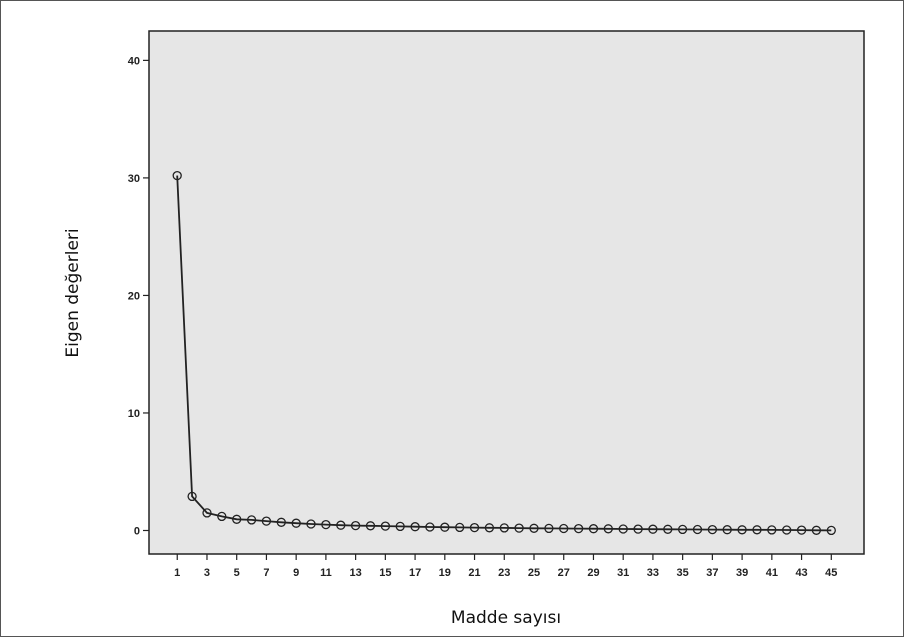 This screenshot has height=637, width=904. Describe the element at coordinates (207, 573) in the screenshot. I see `x-tick-label: 3` at that location.